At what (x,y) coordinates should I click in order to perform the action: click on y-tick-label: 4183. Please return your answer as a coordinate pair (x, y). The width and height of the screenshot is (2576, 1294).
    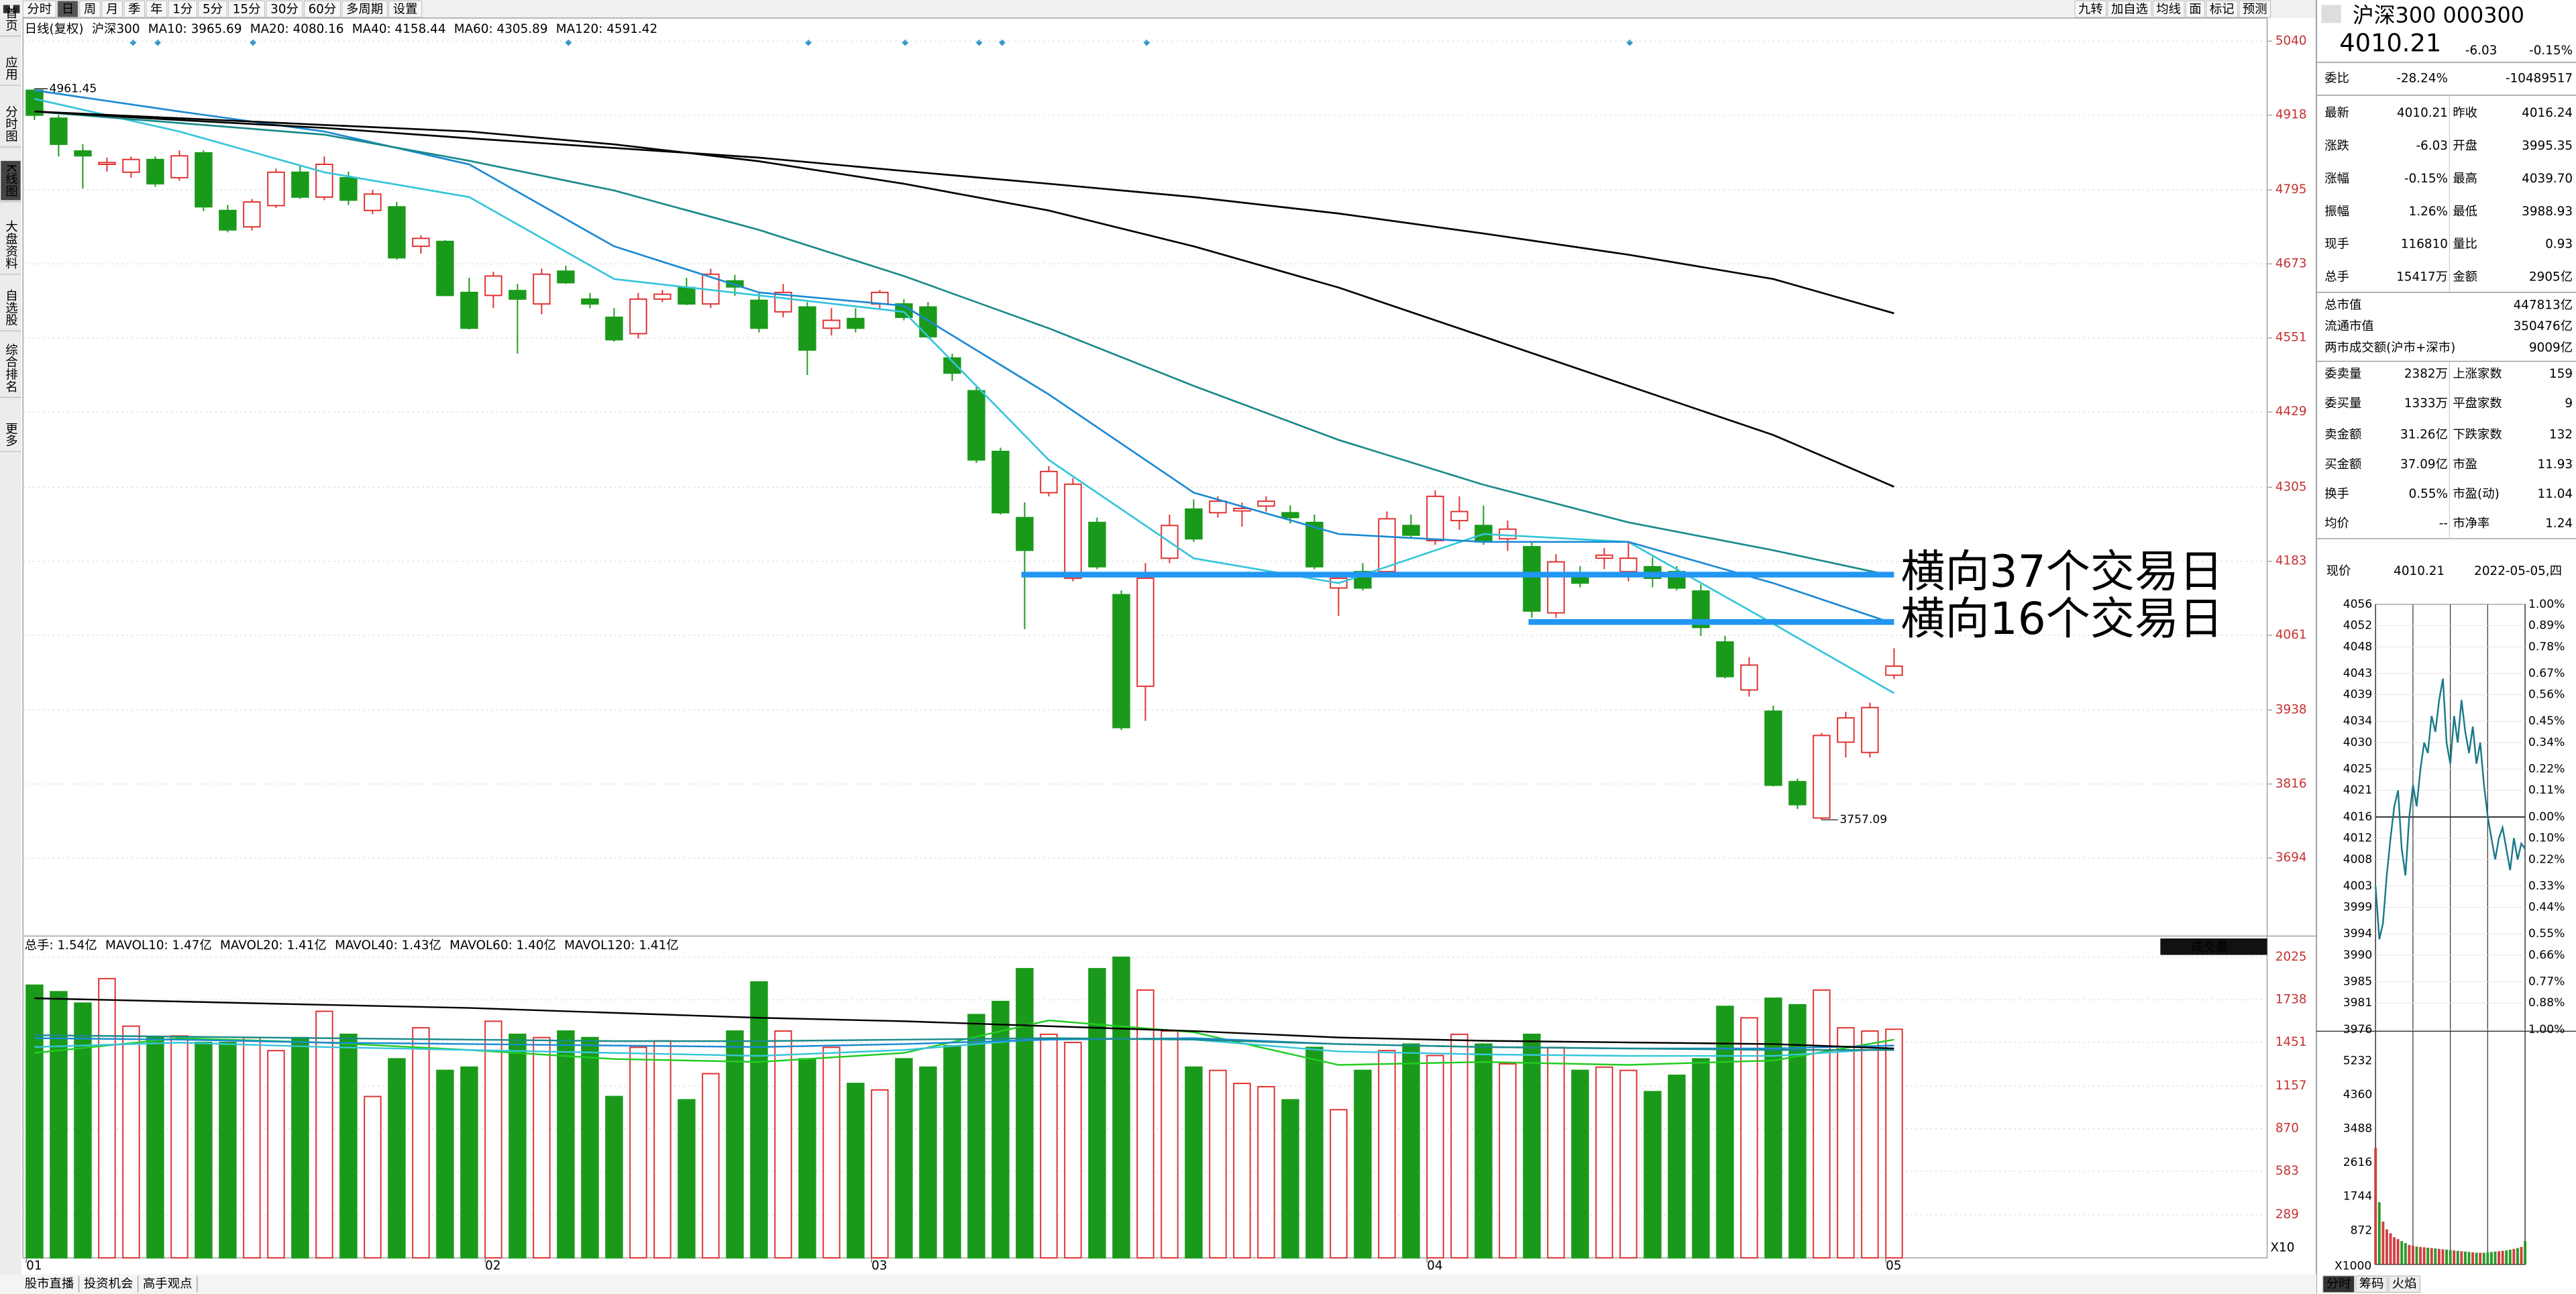
    Looking at the image, I should click on (2291, 561).